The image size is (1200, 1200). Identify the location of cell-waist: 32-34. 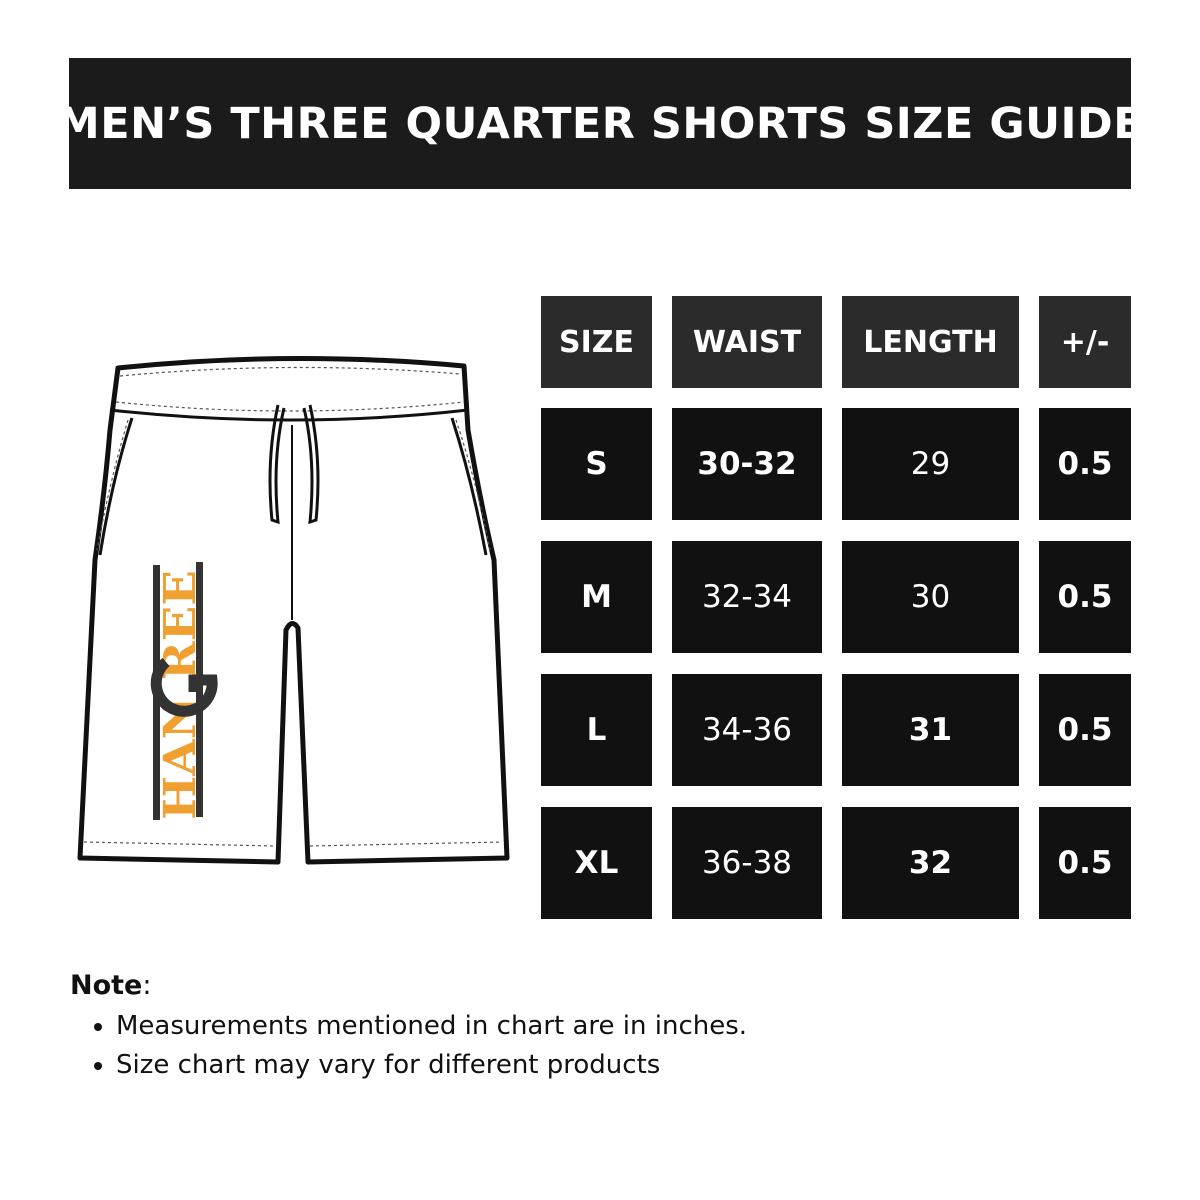
(747, 597).